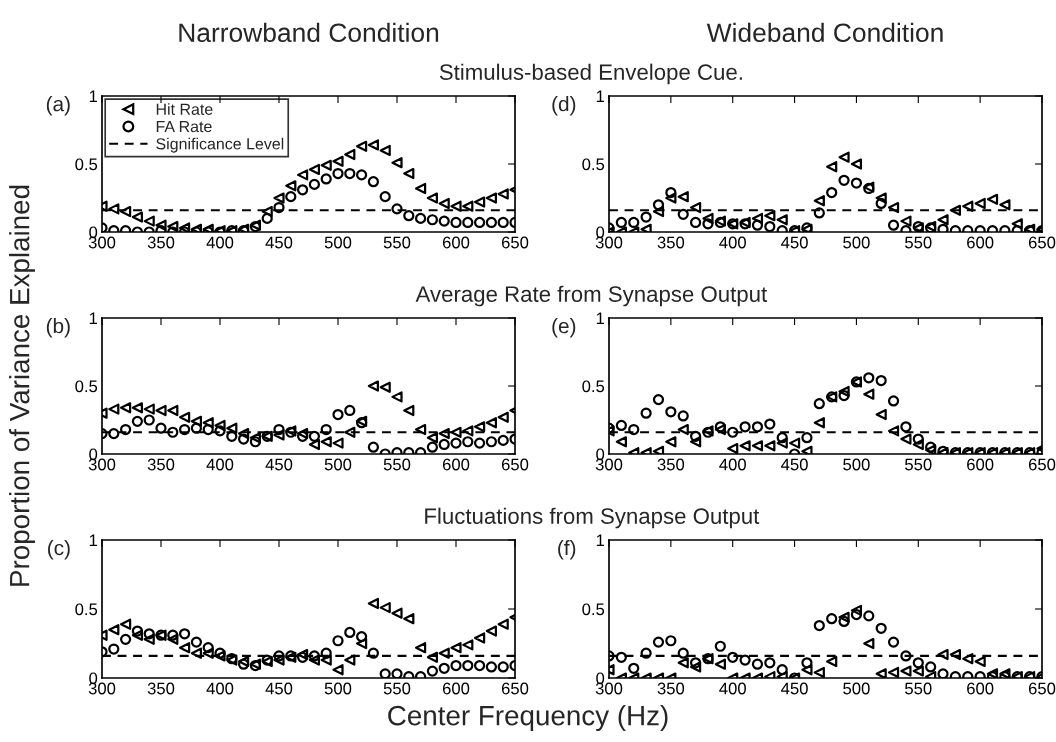 The image size is (1056, 742). Describe the element at coordinates (309, 32) in the screenshot. I see `chart-title: Narrowband Condition` at that location.